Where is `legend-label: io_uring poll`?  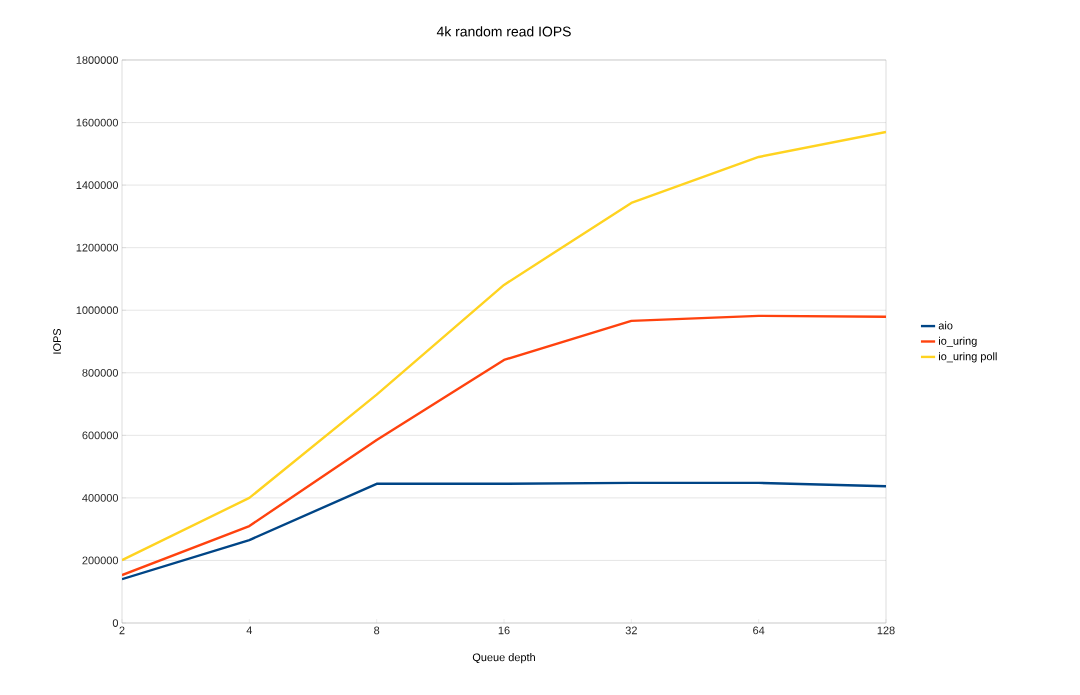 legend-label: io_uring poll is located at coordinates (968, 357).